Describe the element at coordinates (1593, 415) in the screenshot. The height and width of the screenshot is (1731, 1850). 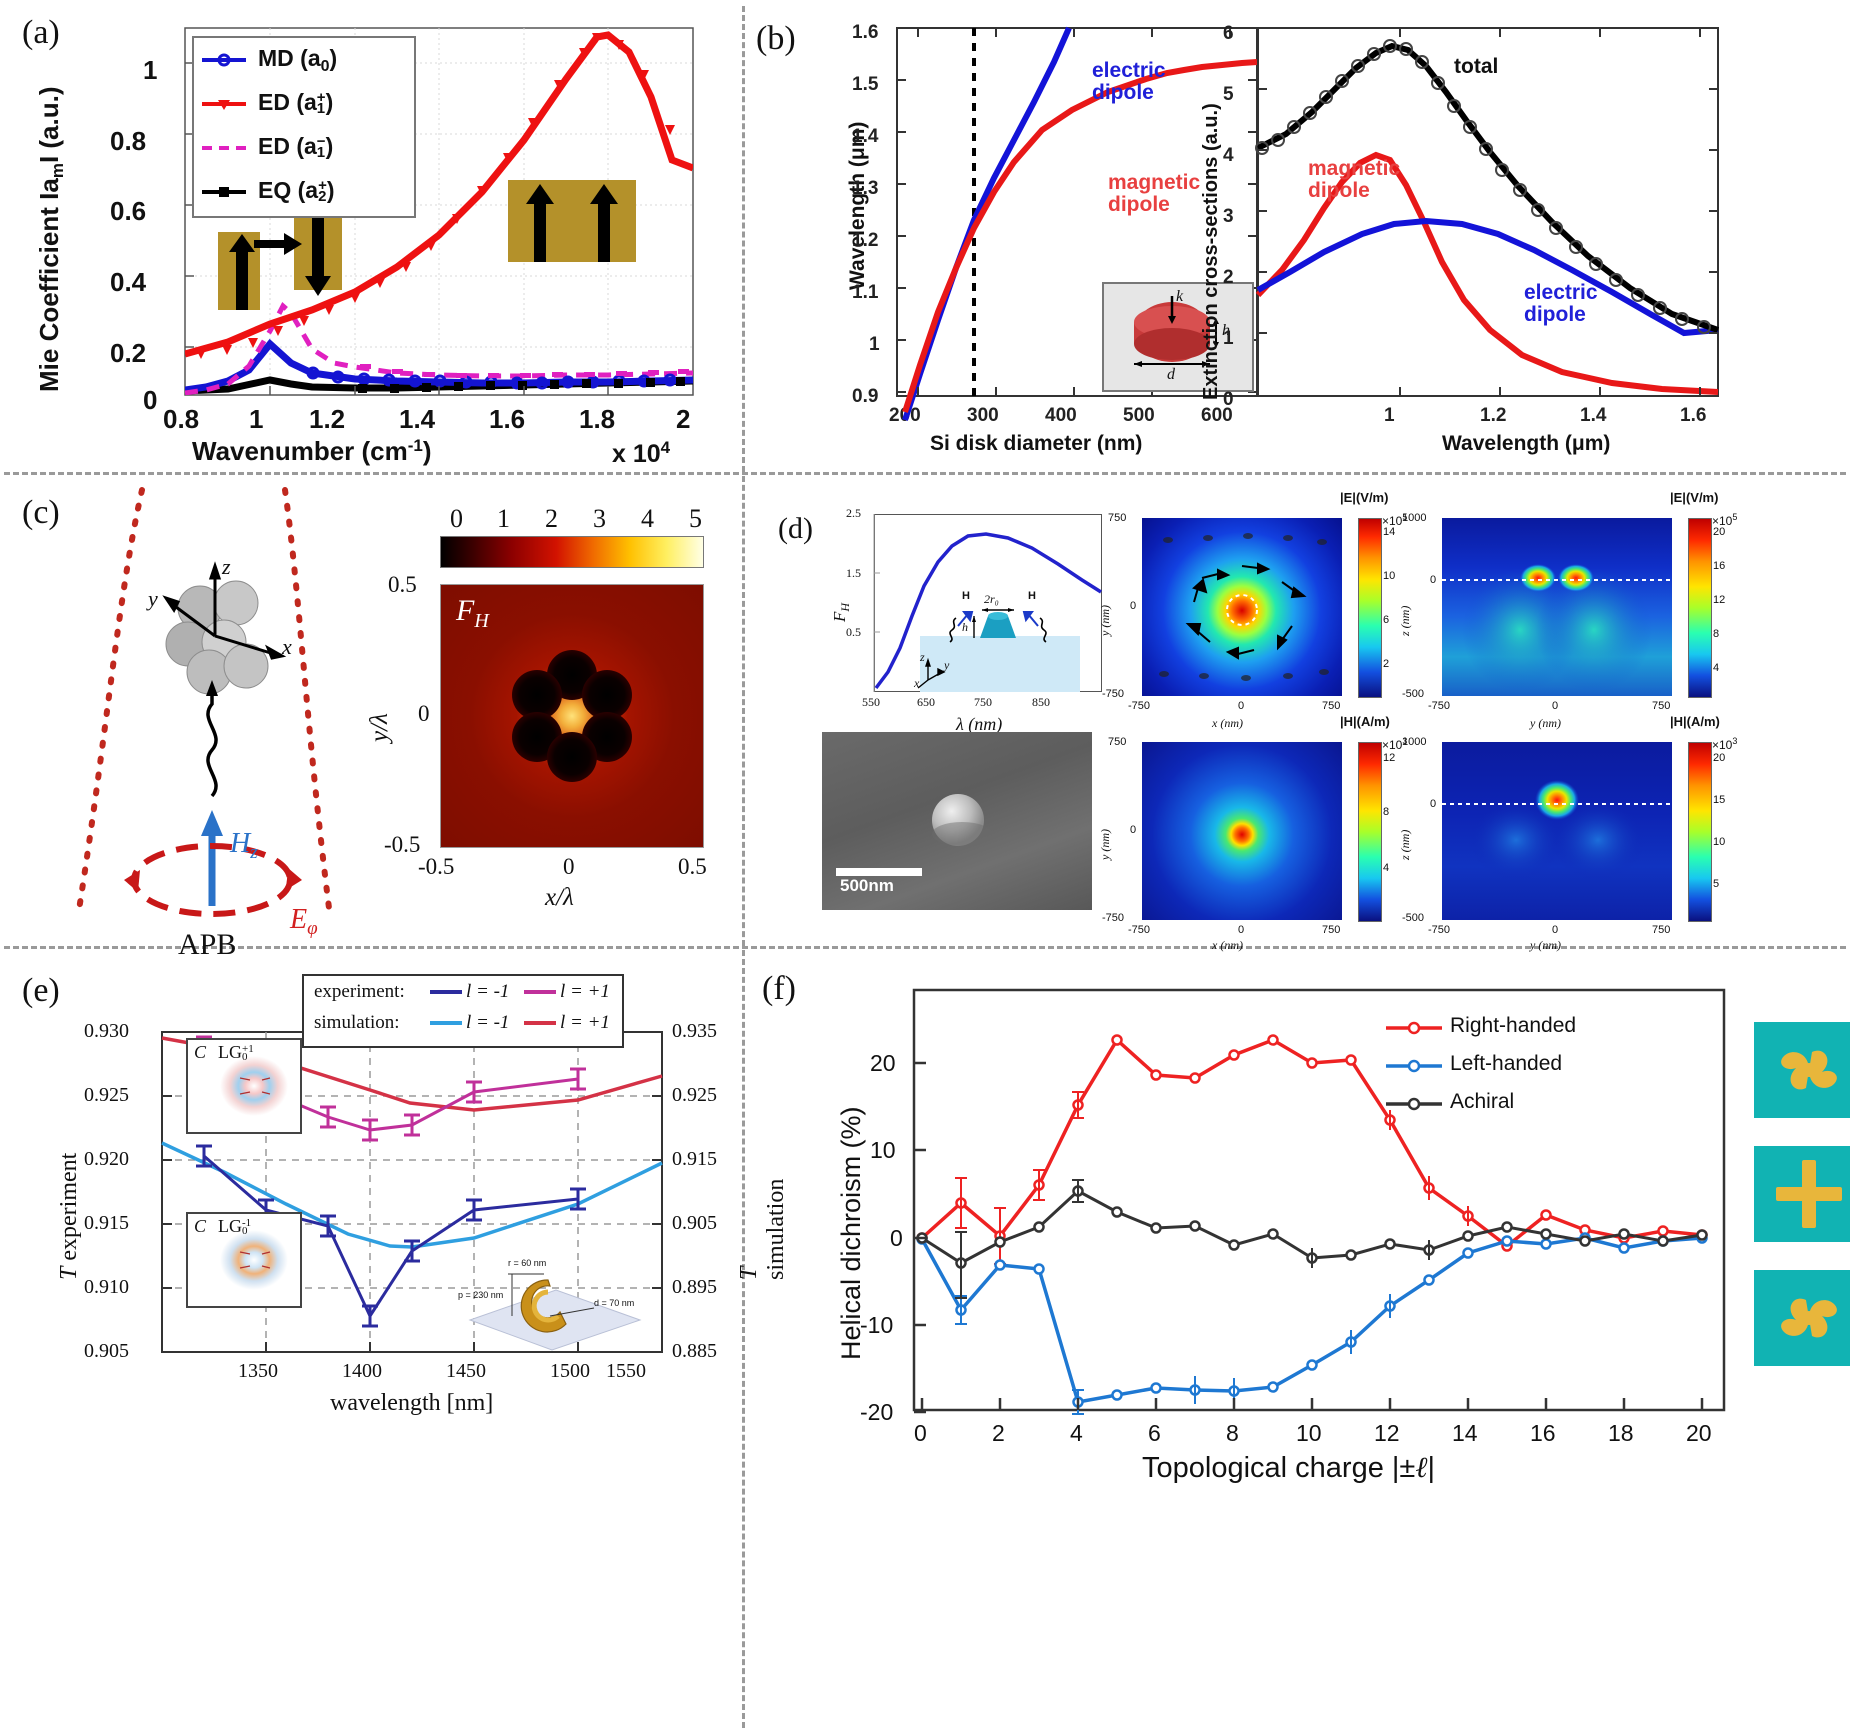
I see `panel-b-right-xtick-14: 1.4` at that location.